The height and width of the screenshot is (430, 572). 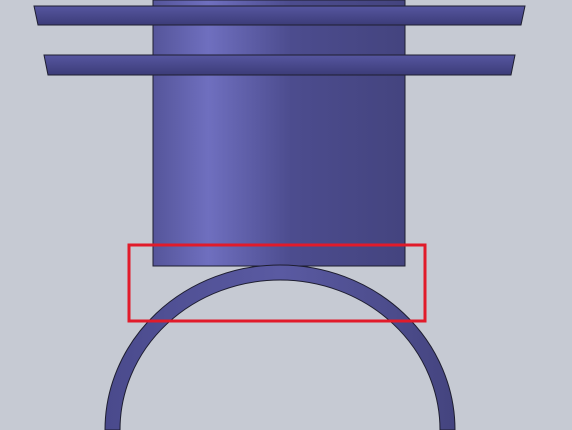 I want to click on flange-lower, so click(x=279, y=65).